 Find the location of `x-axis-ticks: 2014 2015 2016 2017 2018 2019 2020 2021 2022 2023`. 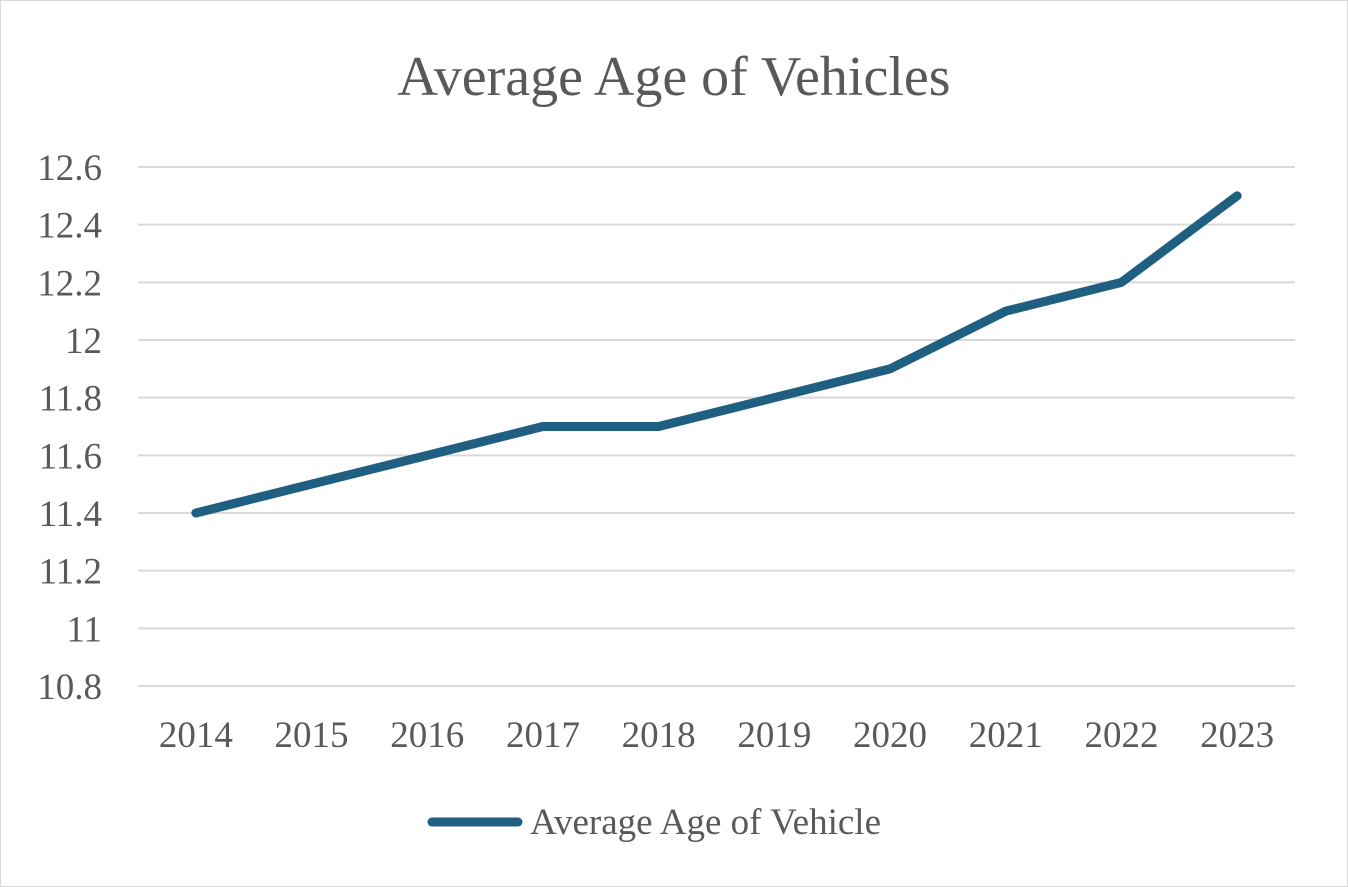

x-axis-ticks: 2014 2015 2016 2017 2018 2019 2020 2021 2022 2023 is located at coordinates (716, 735).